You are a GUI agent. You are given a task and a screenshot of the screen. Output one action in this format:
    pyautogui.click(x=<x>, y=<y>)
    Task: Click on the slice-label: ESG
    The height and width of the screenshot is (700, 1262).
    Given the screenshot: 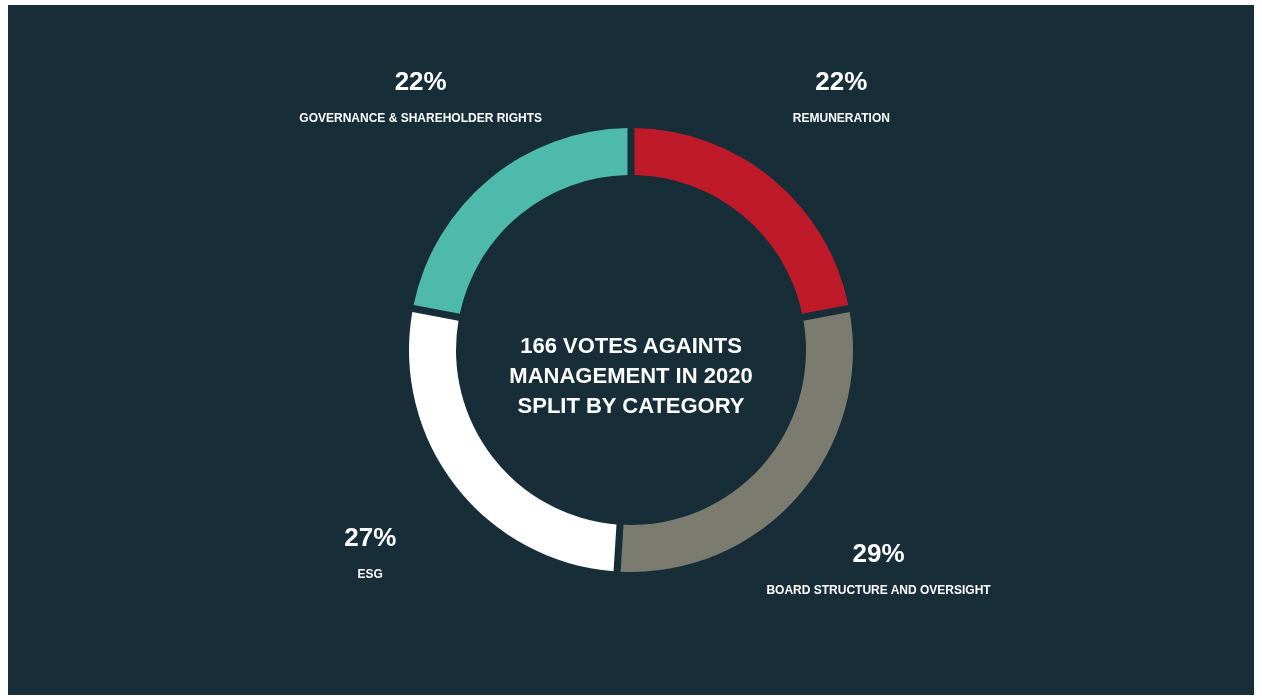 What is the action you would take?
    pyautogui.click(x=370, y=574)
    